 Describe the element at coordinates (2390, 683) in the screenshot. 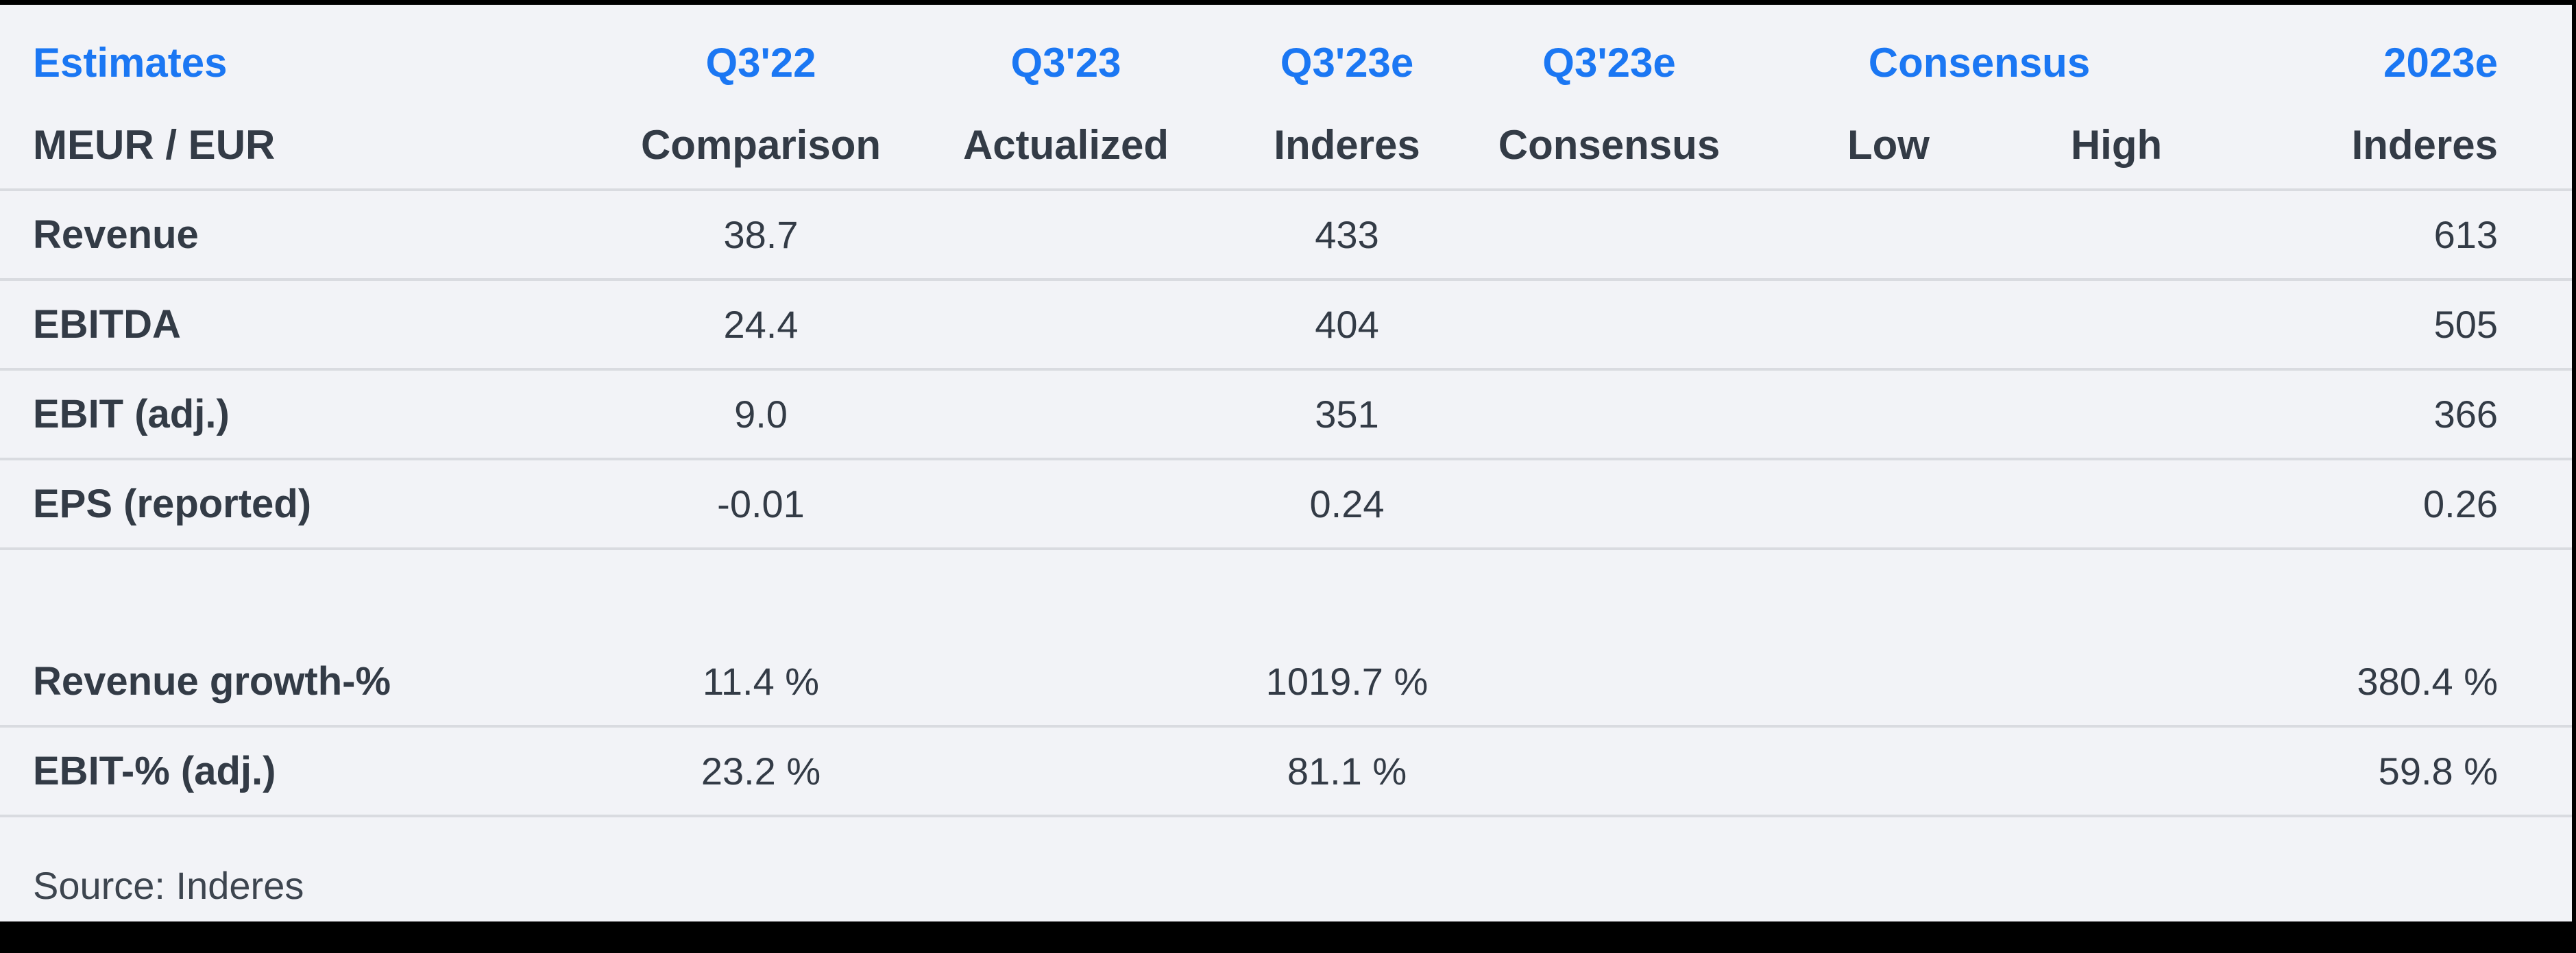

I see `value-cell: 380.4 %` at that location.